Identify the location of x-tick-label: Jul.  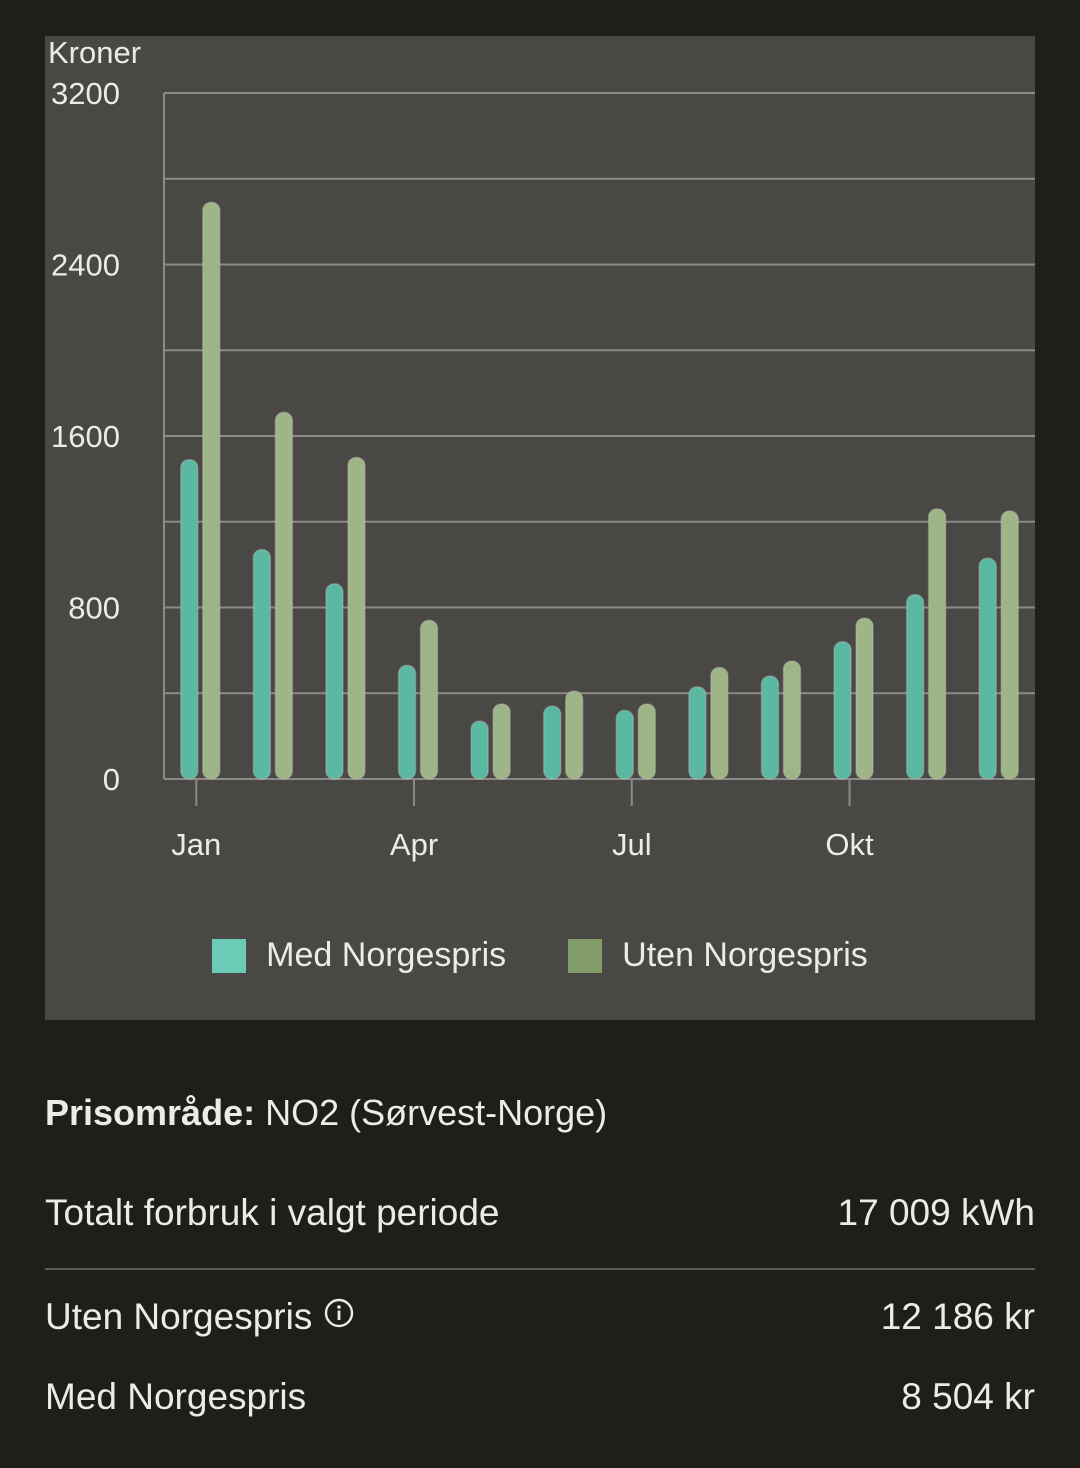
(632, 844).